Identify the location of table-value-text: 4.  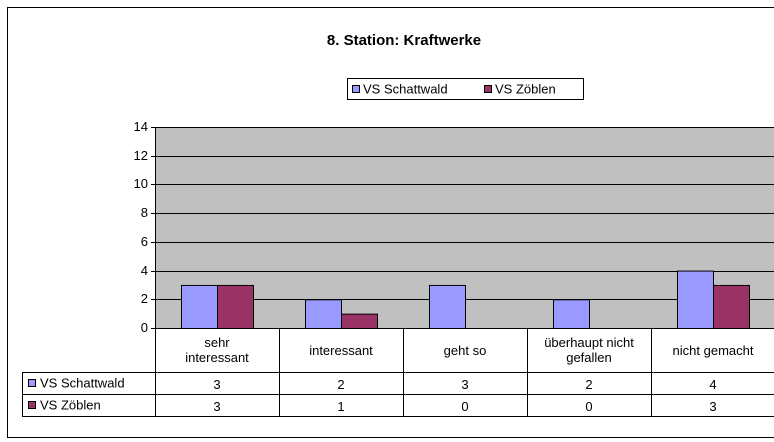
(713, 384).